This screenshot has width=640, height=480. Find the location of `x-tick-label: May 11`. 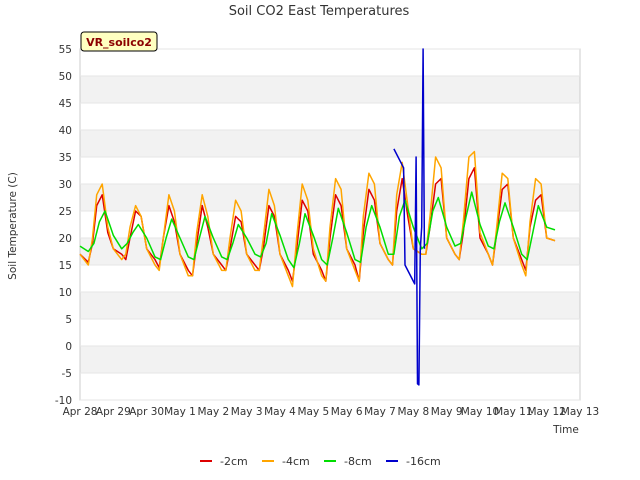

x-tick-label: May 11 is located at coordinates (513, 412).